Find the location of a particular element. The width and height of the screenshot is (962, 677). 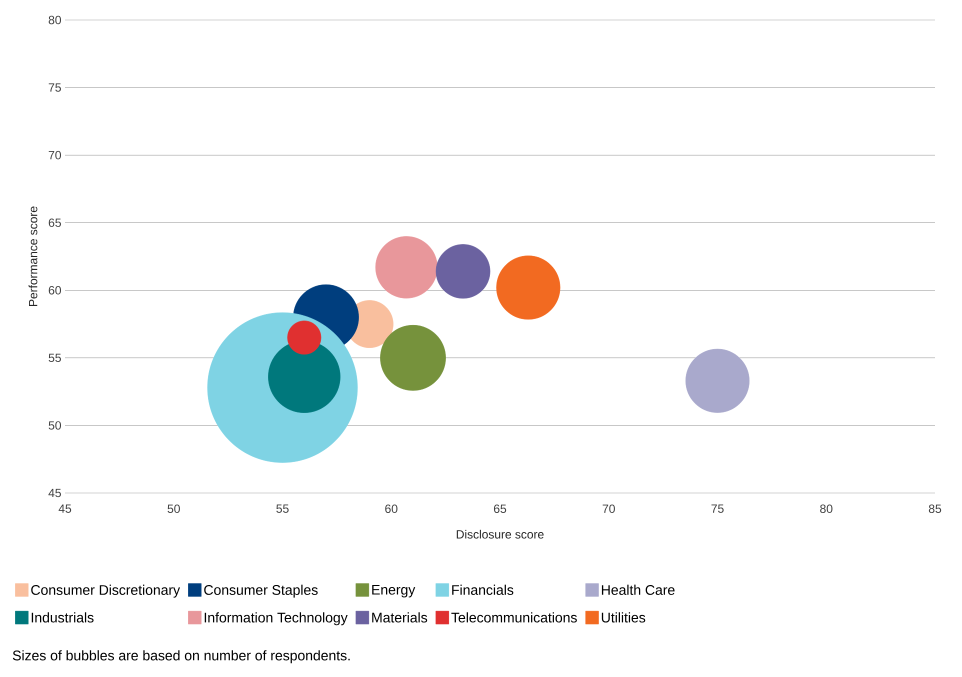

legend-label: Energy is located at coordinates (394, 591).